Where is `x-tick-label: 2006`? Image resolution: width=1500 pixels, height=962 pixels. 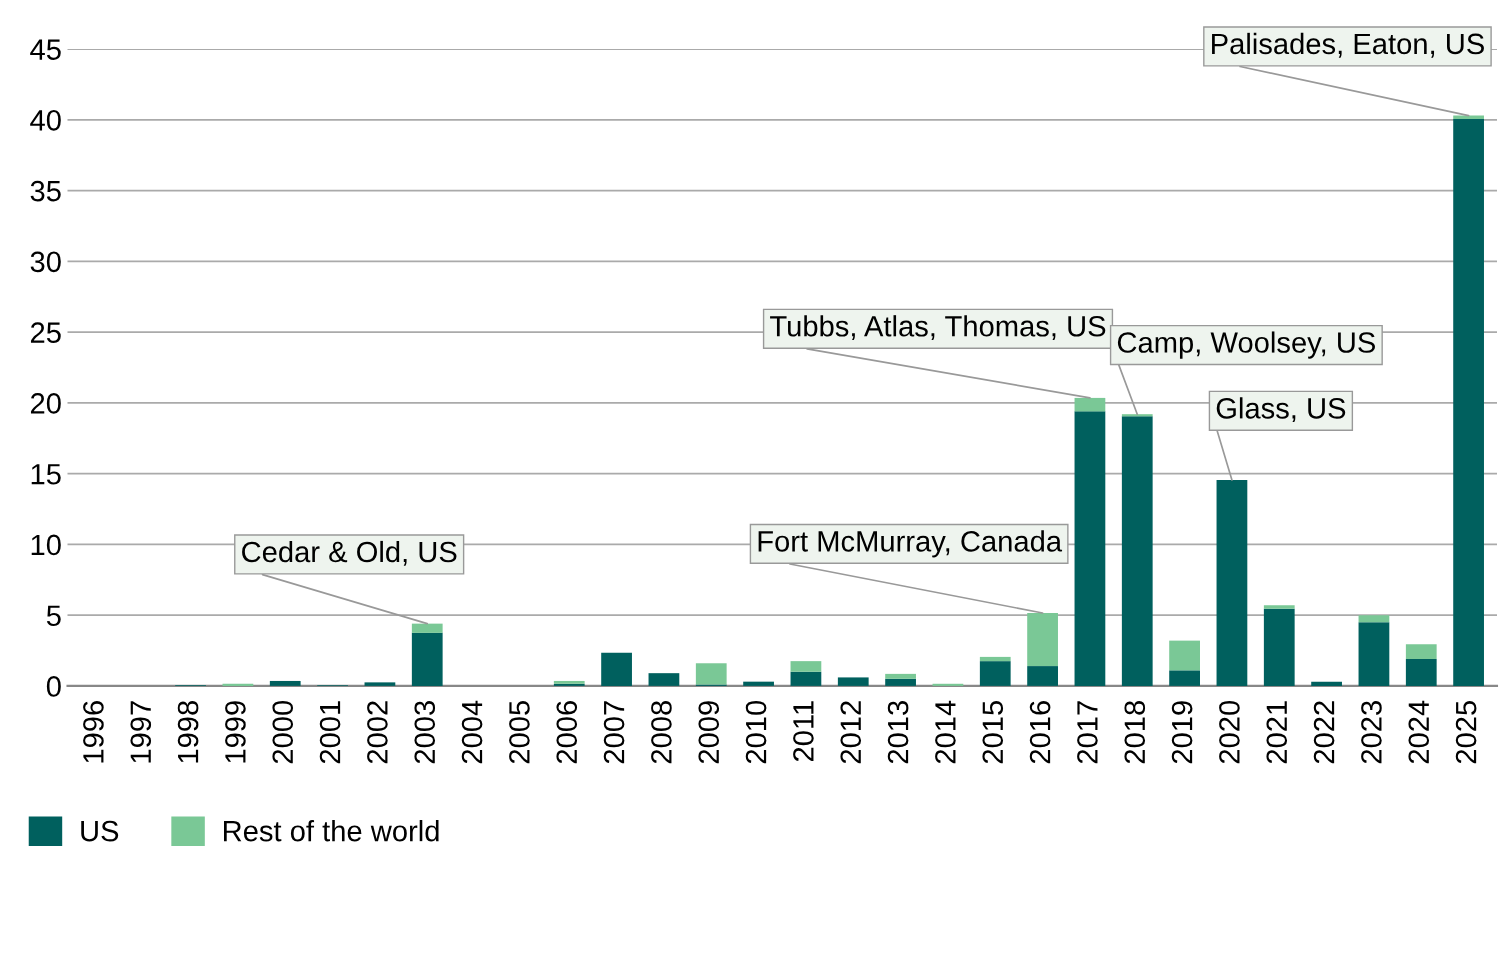 x-tick-label: 2006 is located at coordinates (567, 732).